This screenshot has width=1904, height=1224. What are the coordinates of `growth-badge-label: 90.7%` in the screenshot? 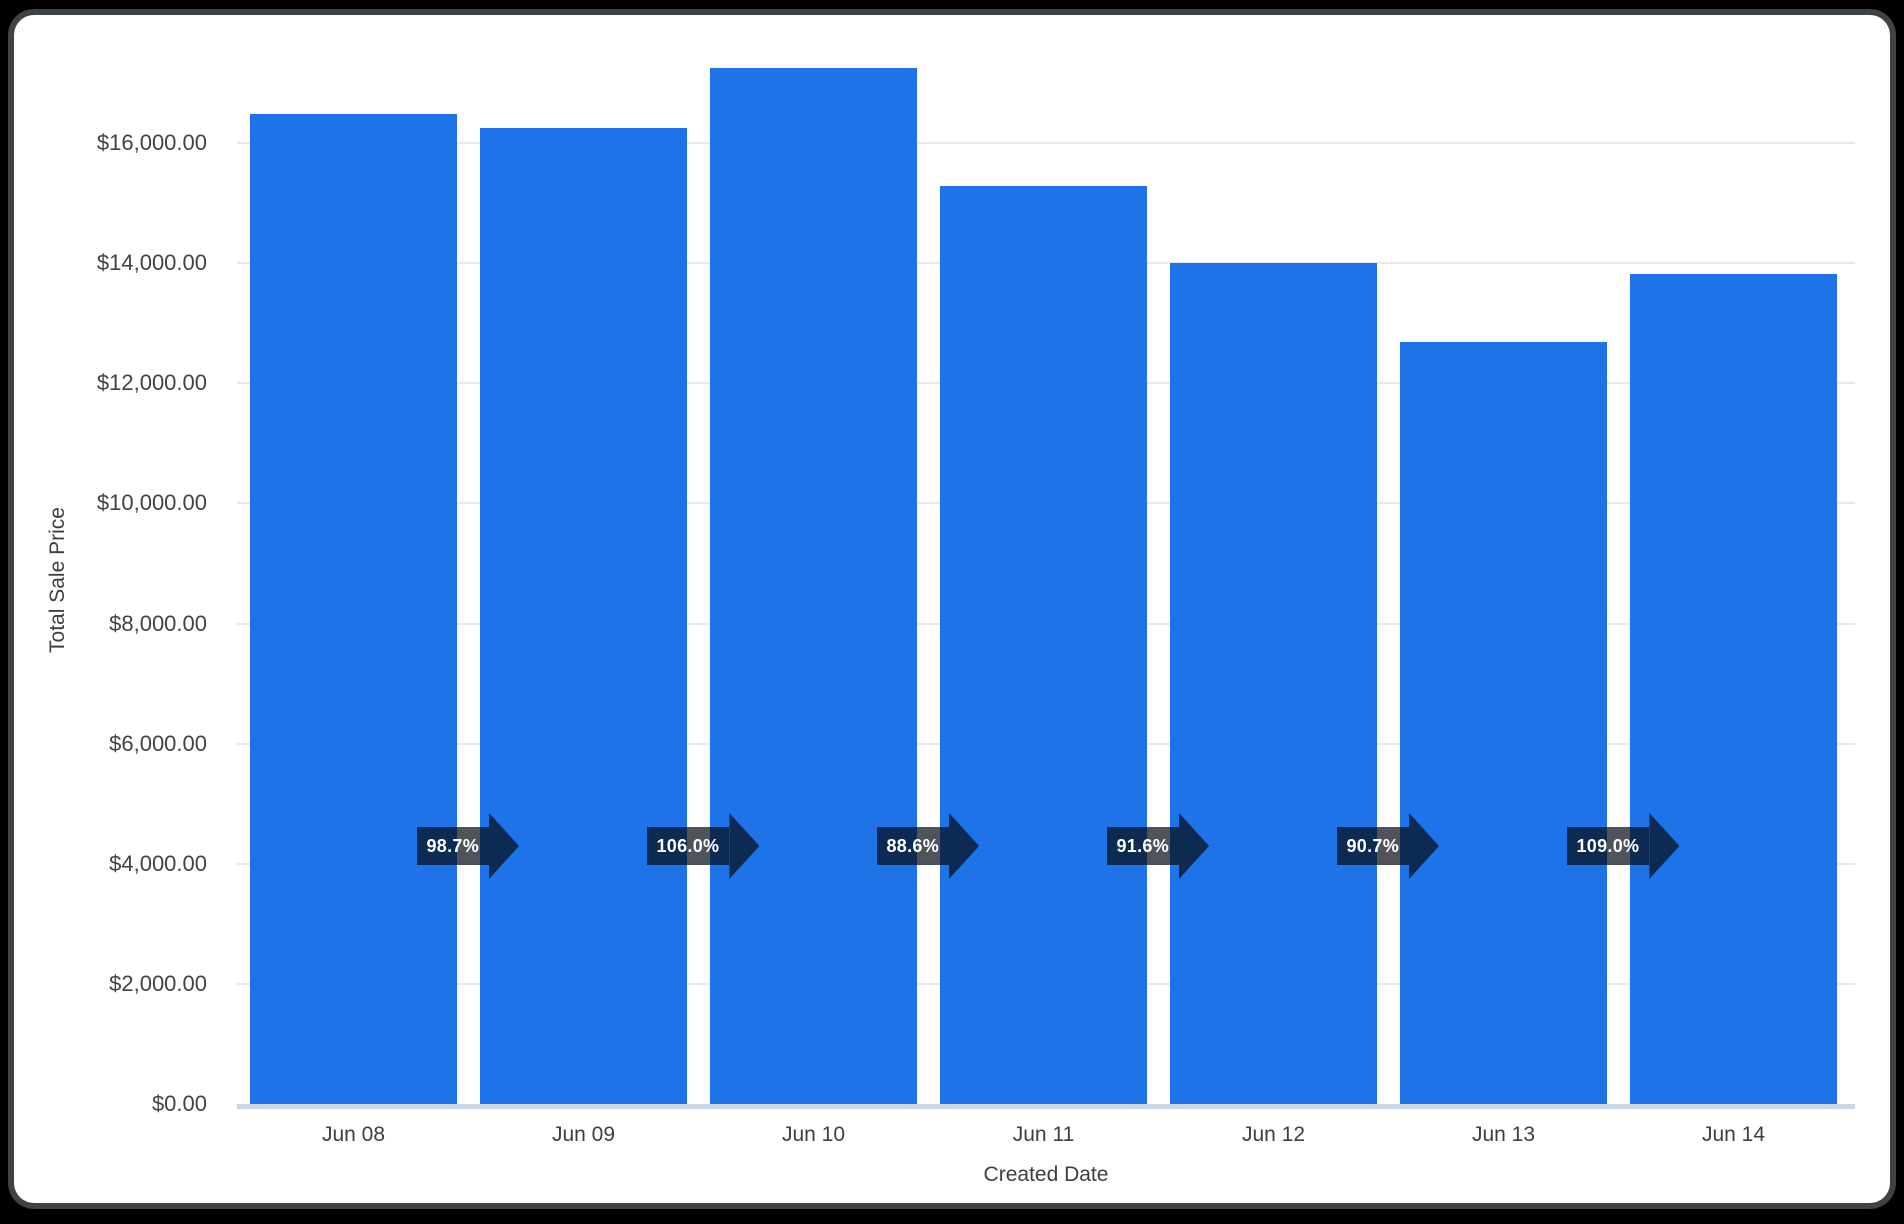 It's located at (1373, 846).